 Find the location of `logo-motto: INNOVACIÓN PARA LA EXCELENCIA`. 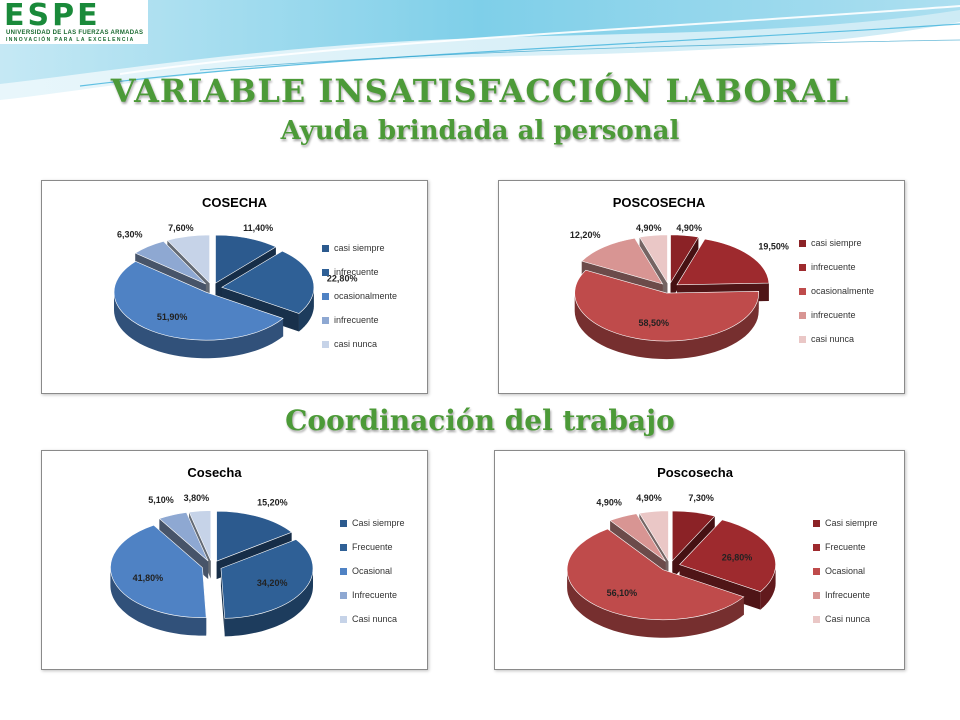

logo-motto: INNOVACIÓN PARA LA EXCELENCIA is located at coordinates (70, 40).